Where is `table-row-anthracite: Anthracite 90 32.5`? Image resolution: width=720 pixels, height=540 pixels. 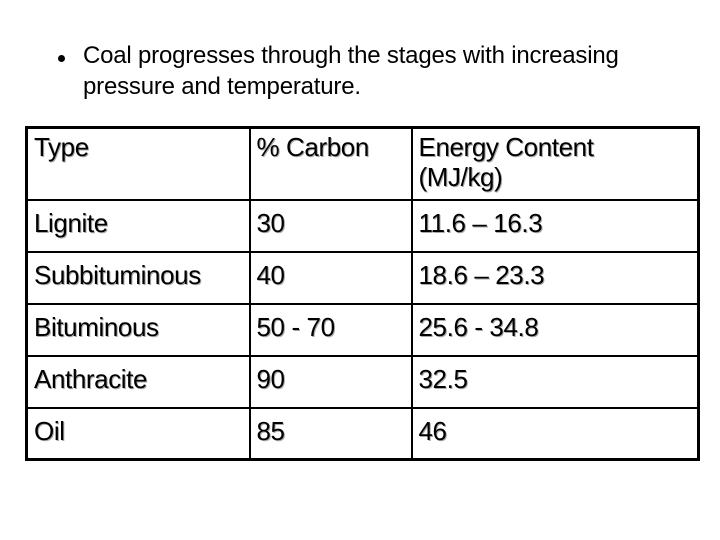 table-row-anthracite: Anthracite 90 32.5 is located at coordinates (362, 381).